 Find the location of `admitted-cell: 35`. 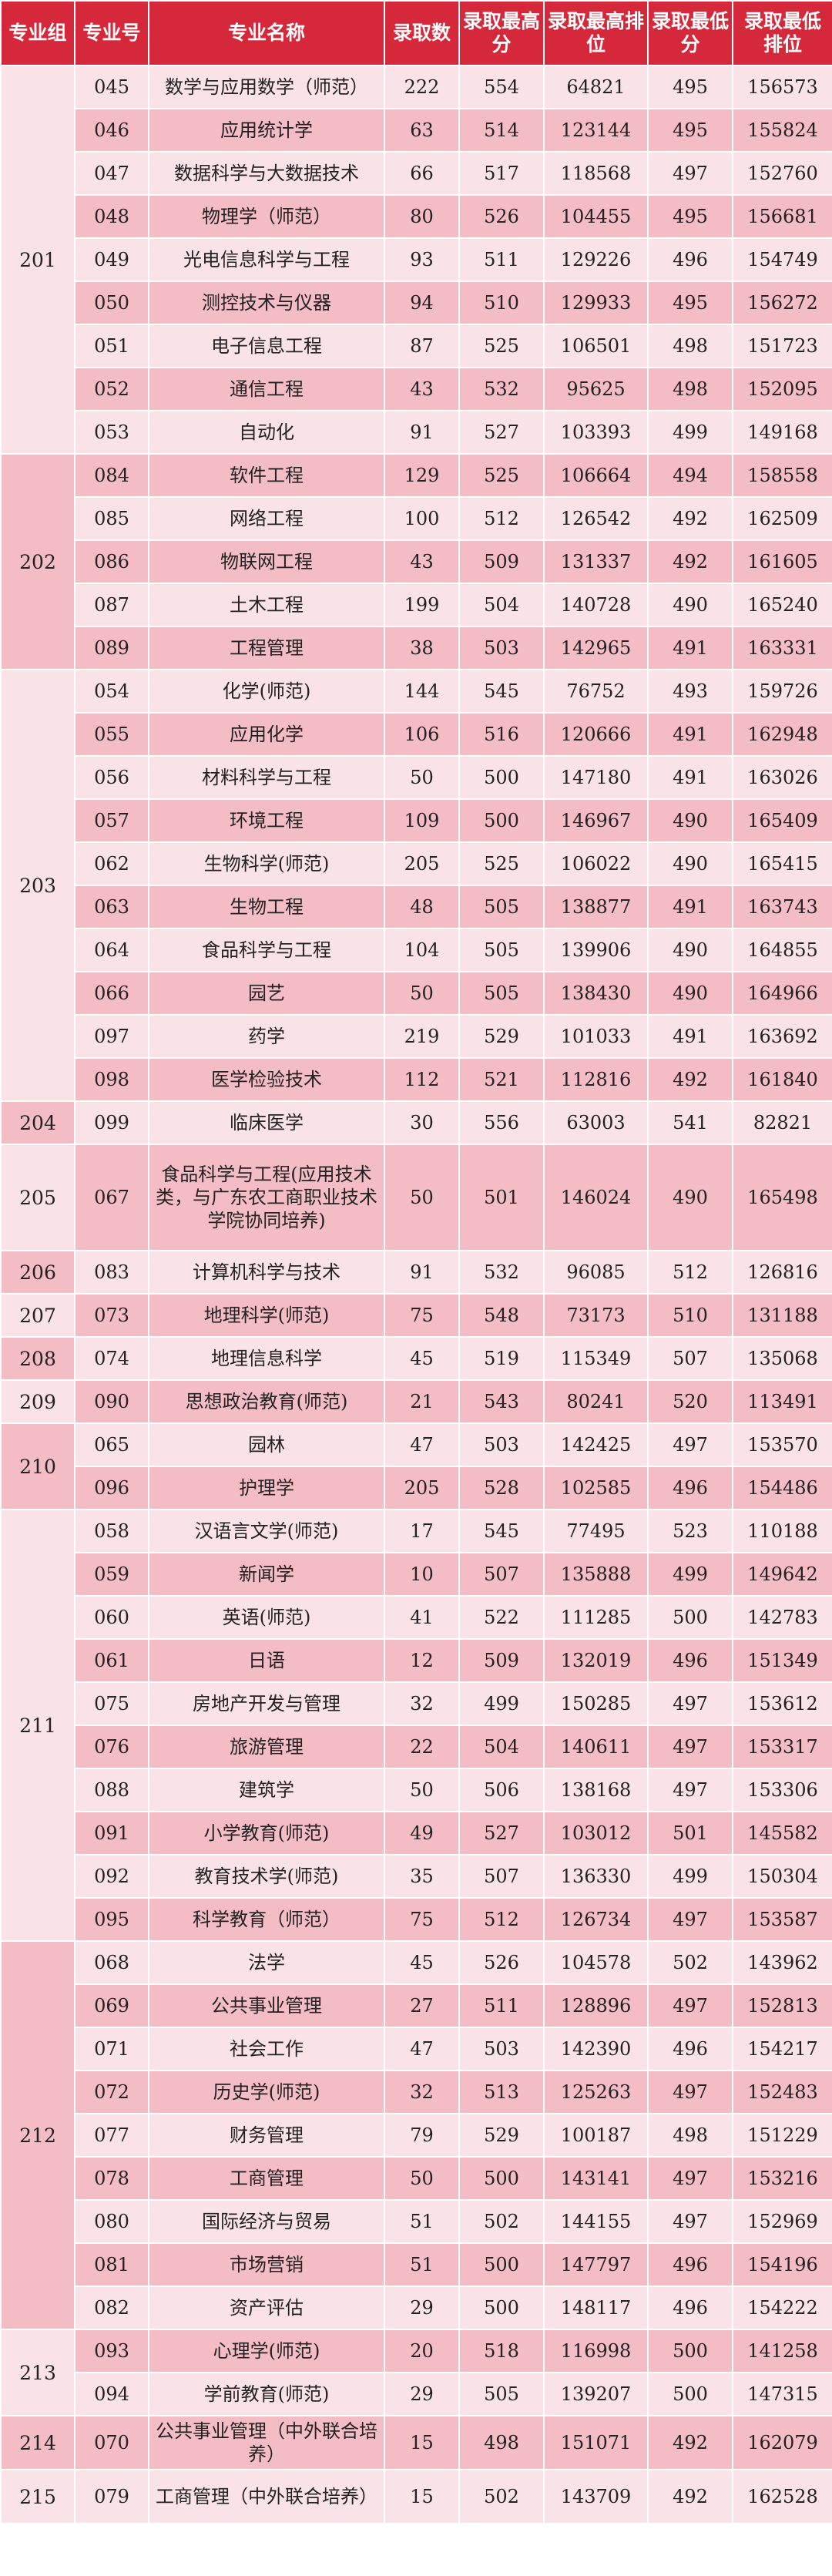

admitted-cell: 35 is located at coordinates (422, 1876).